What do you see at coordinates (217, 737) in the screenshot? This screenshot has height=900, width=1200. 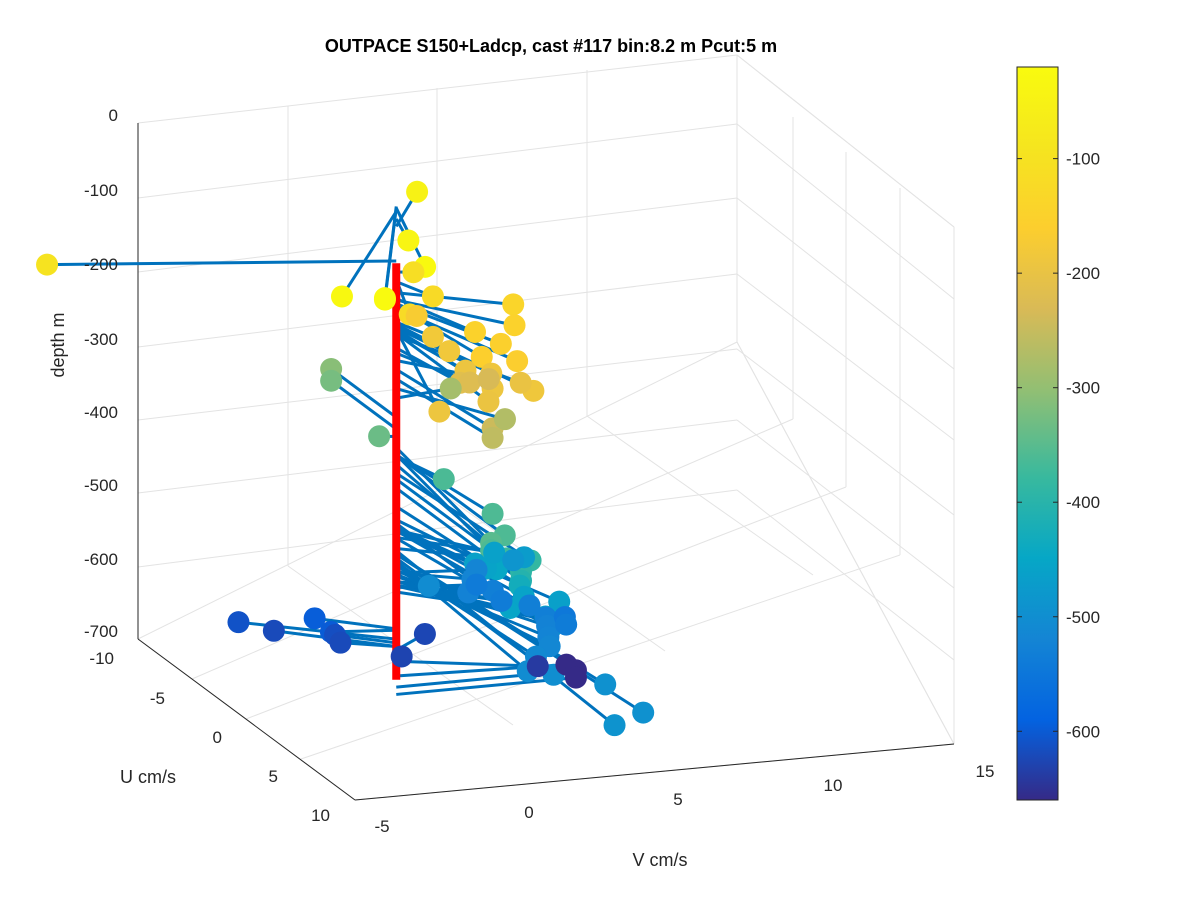 I see `y-tick-label: 0` at bounding box center [217, 737].